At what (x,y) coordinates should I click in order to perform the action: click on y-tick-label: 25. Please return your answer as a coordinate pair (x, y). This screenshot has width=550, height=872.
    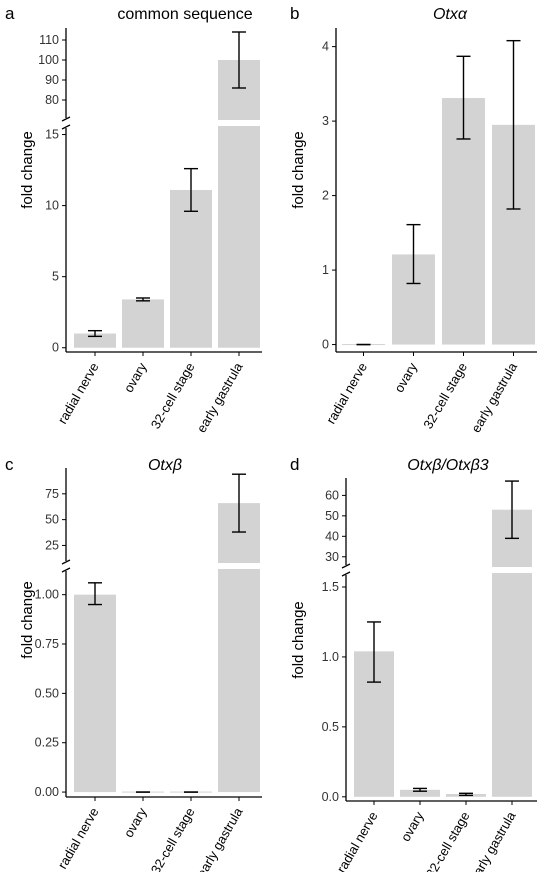
    Looking at the image, I should click on (52, 545).